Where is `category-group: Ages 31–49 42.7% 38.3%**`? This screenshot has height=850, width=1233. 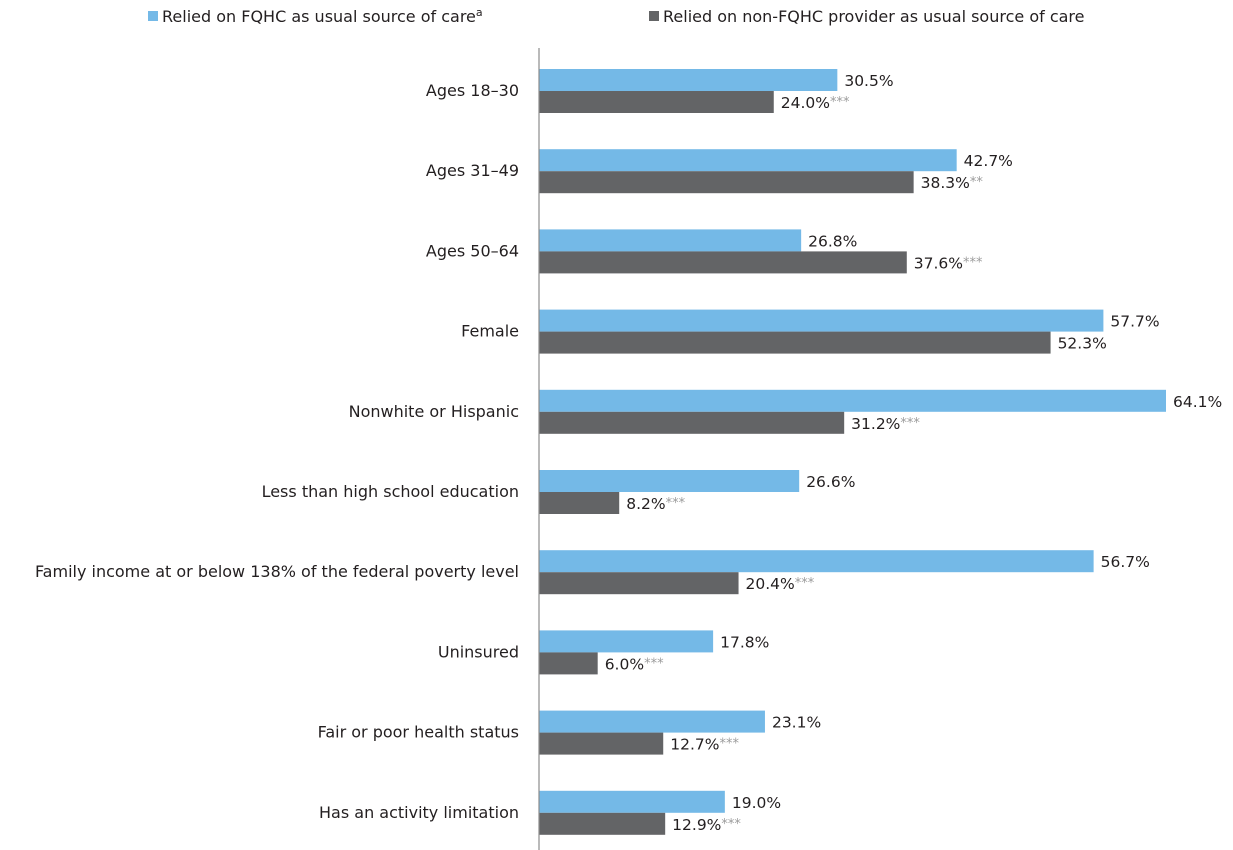 category-group: Ages 31–49 42.7% 38.3%** is located at coordinates (719, 171).